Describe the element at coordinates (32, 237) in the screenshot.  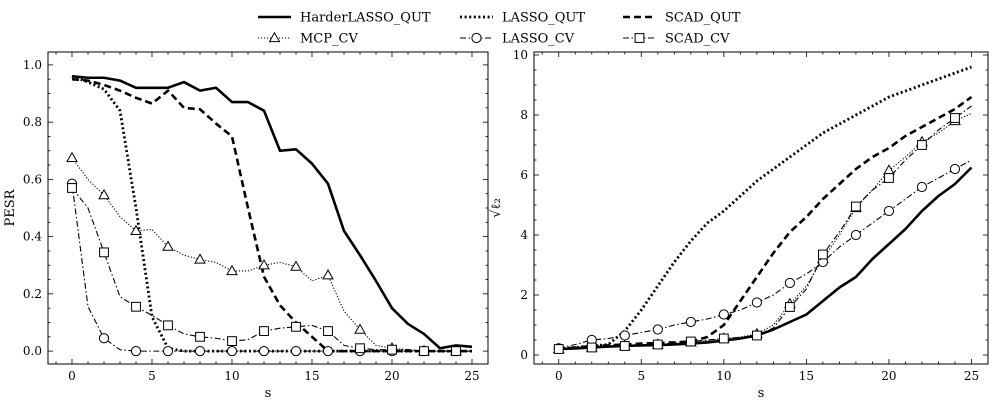
I see `y-tick-label: 0.4` at that location.